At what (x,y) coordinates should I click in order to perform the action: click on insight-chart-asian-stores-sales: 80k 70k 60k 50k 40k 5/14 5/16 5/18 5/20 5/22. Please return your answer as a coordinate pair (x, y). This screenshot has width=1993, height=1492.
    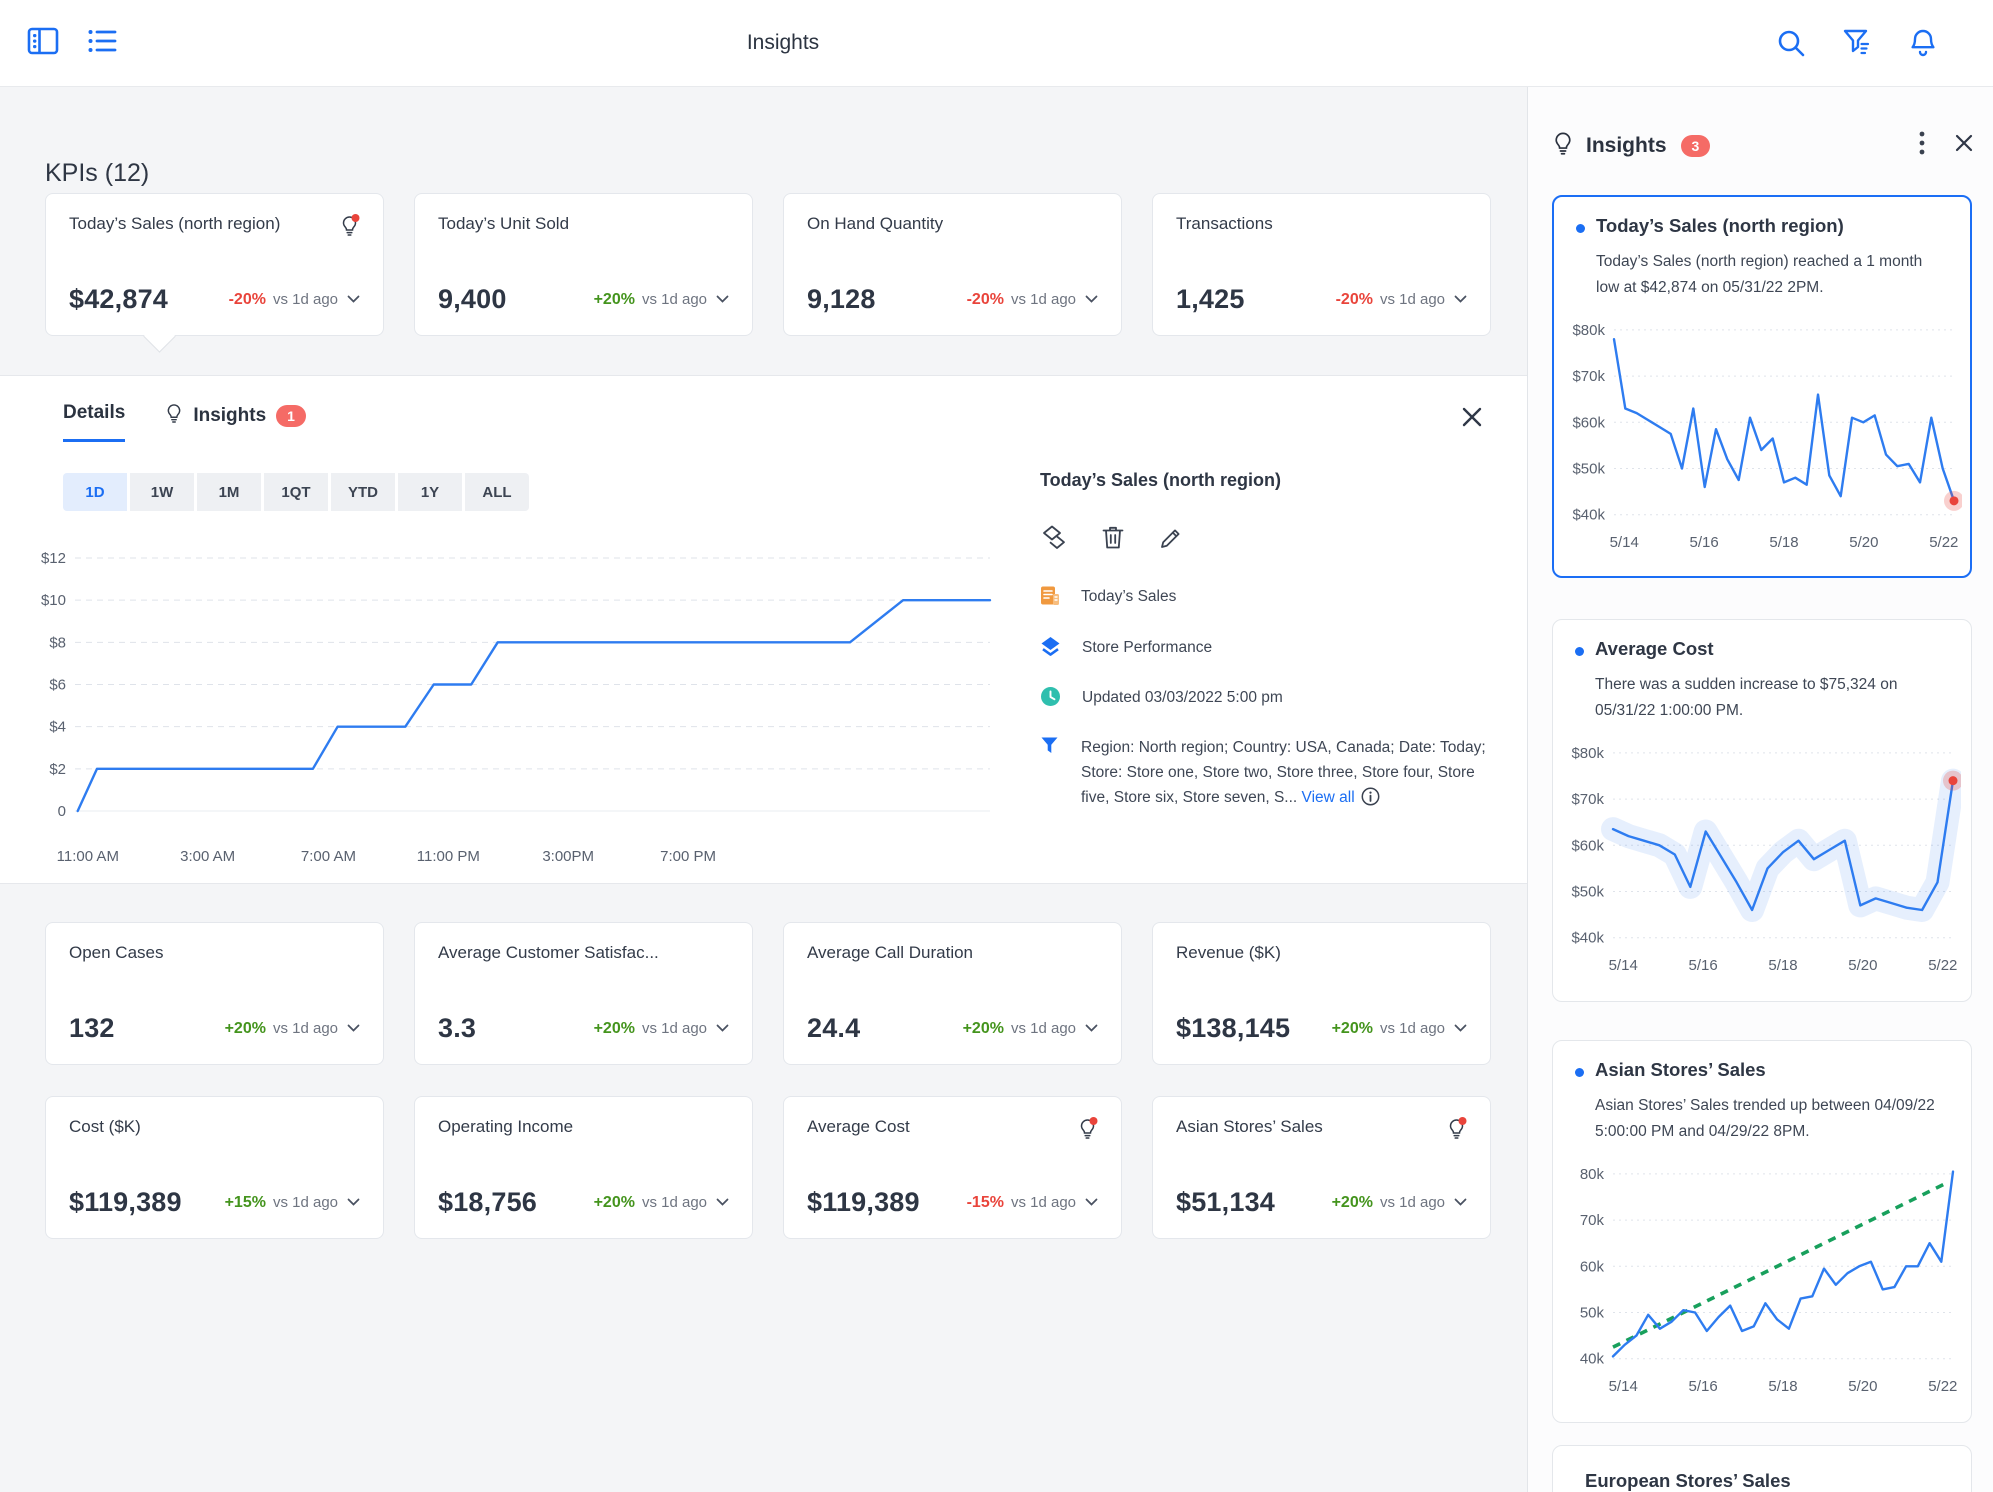
    Looking at the image, I should click on (1761, 1279).